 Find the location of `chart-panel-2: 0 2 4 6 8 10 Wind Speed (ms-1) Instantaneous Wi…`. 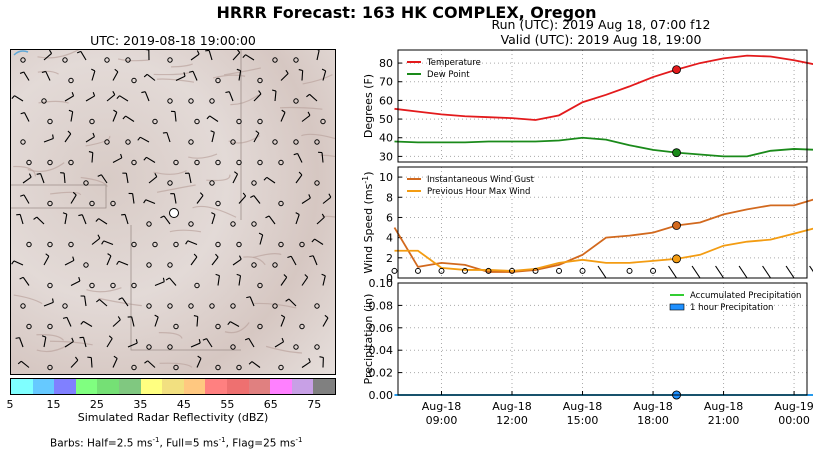

chart-panel-2: 0 2 4 6 8 10 Wind Speed (ms-1) Instantaneous Wi… is located at coordinates (587, 225).